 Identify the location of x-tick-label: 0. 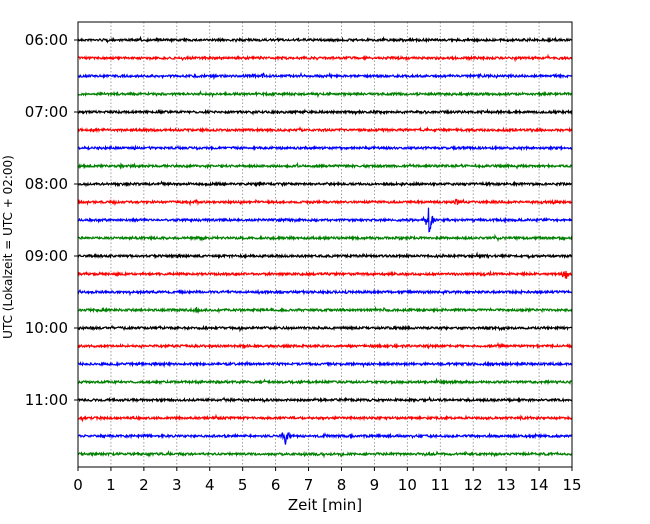
(78, 485).